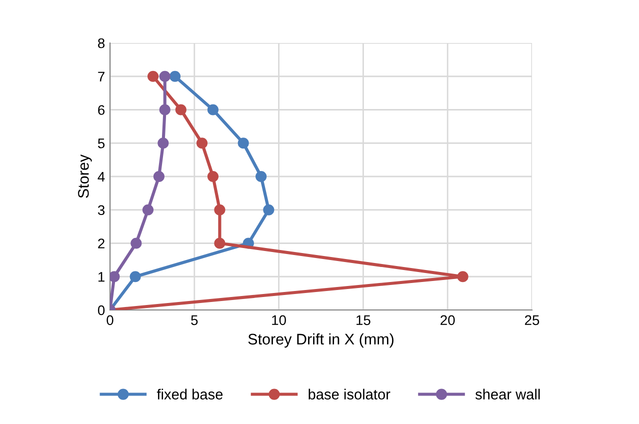 The height and width of the screenshot is (424, 639). What do you see at coordinates (101, 110) in the screenshot?
I see `y-tick-label: 6` at bounding box center [101, 110].